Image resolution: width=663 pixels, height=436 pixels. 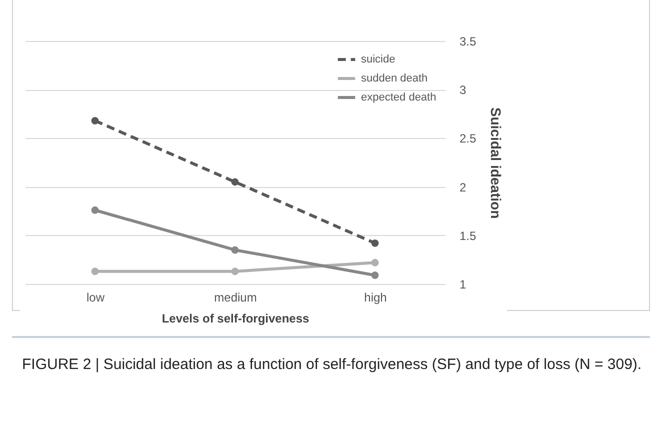 What do you see at coordinates (463, 285) in the screenshot?
I see `y-tick-label: 1` at bounding box center [463, 285].